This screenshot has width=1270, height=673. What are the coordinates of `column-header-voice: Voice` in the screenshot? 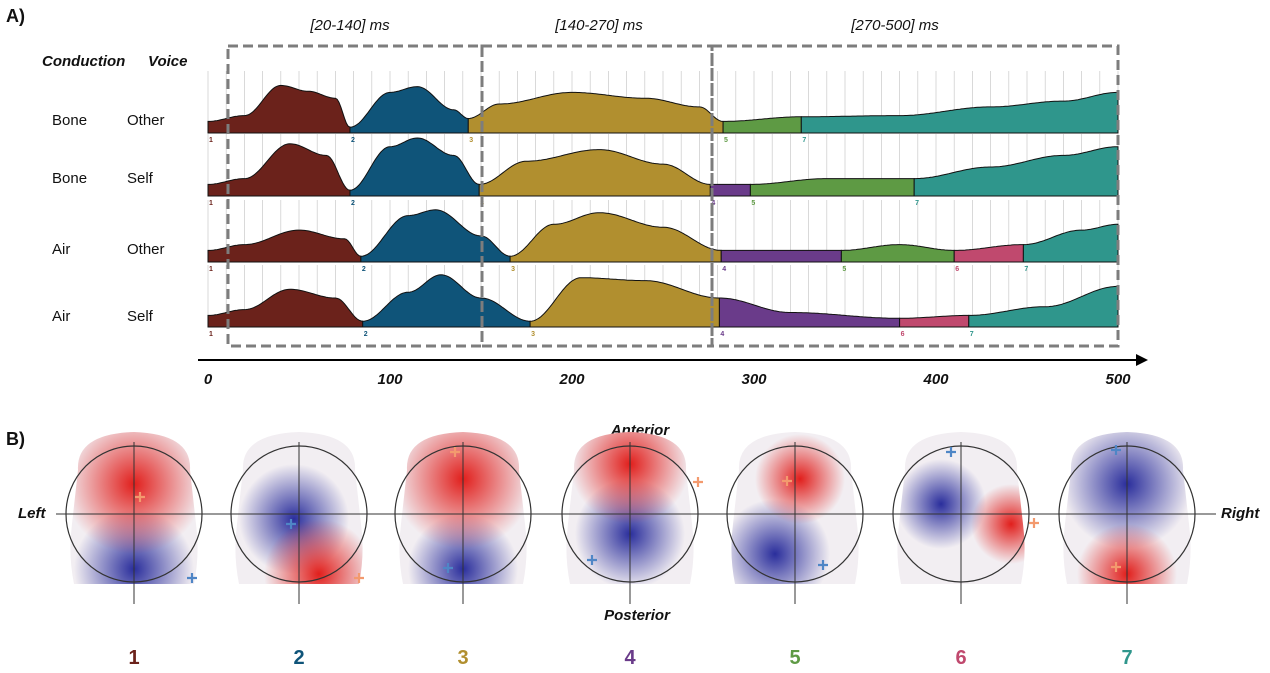 It's located at (167, 61).